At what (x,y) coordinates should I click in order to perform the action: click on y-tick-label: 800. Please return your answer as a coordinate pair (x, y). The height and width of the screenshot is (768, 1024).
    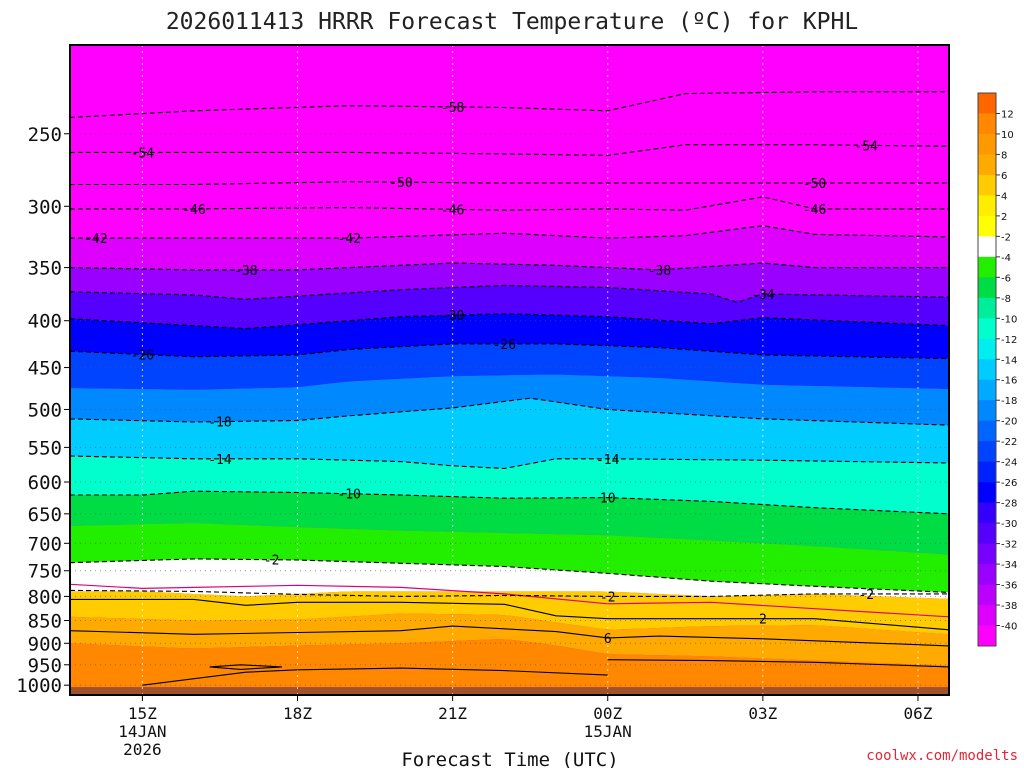
    Looking at the image, I should click on (45, 597).